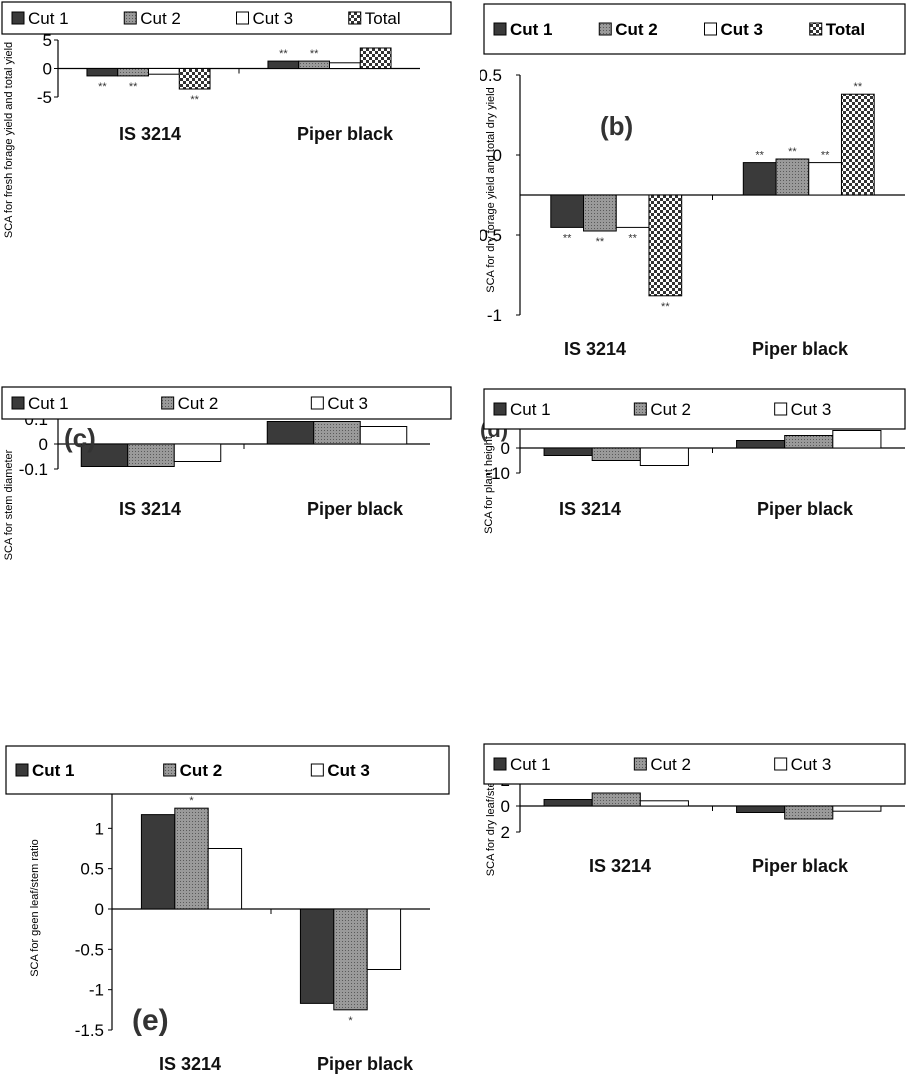 The width and height of the screenshot is (911, 1092). I want to click on y-tick-label: -0.5, so click(491, 235).